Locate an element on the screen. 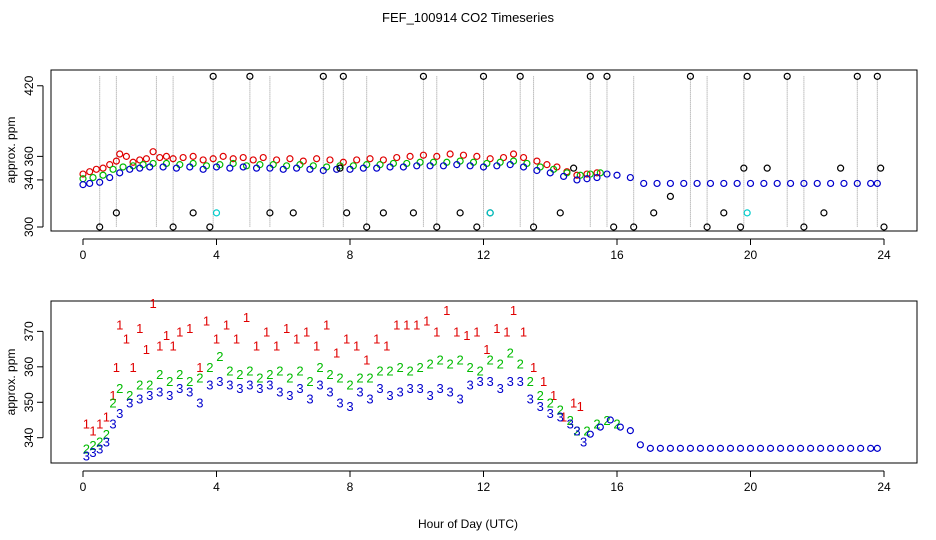  y-axis-label-top: approx. ppm is located at coordinates (11, 150).